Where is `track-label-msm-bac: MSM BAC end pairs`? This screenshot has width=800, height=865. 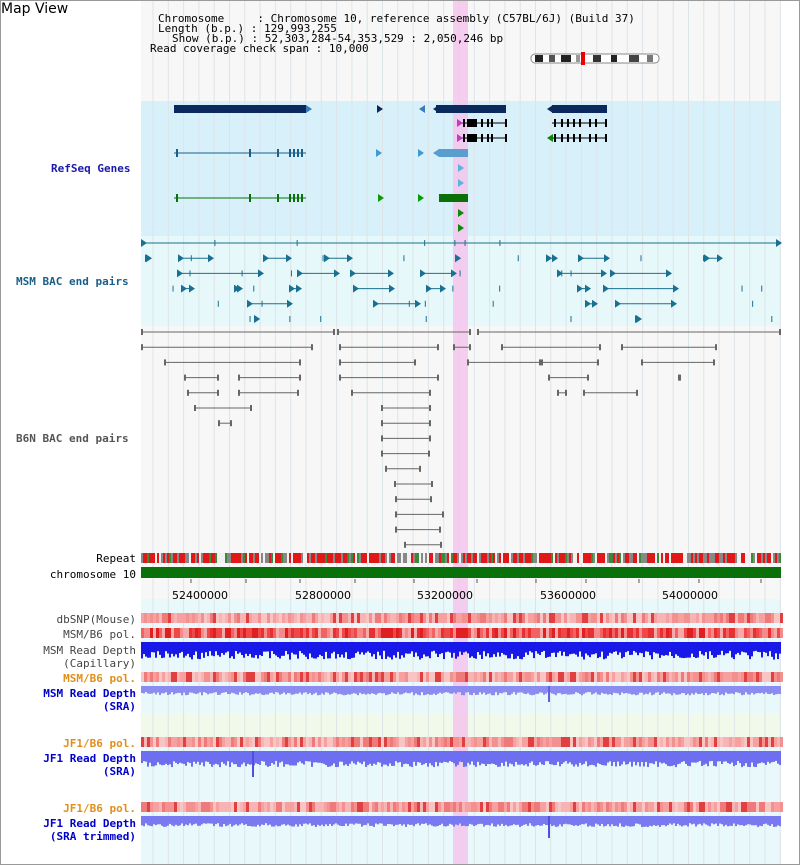
track-label-msm-bac: MSM BAC end pairs is located at coordinates (72, 281).